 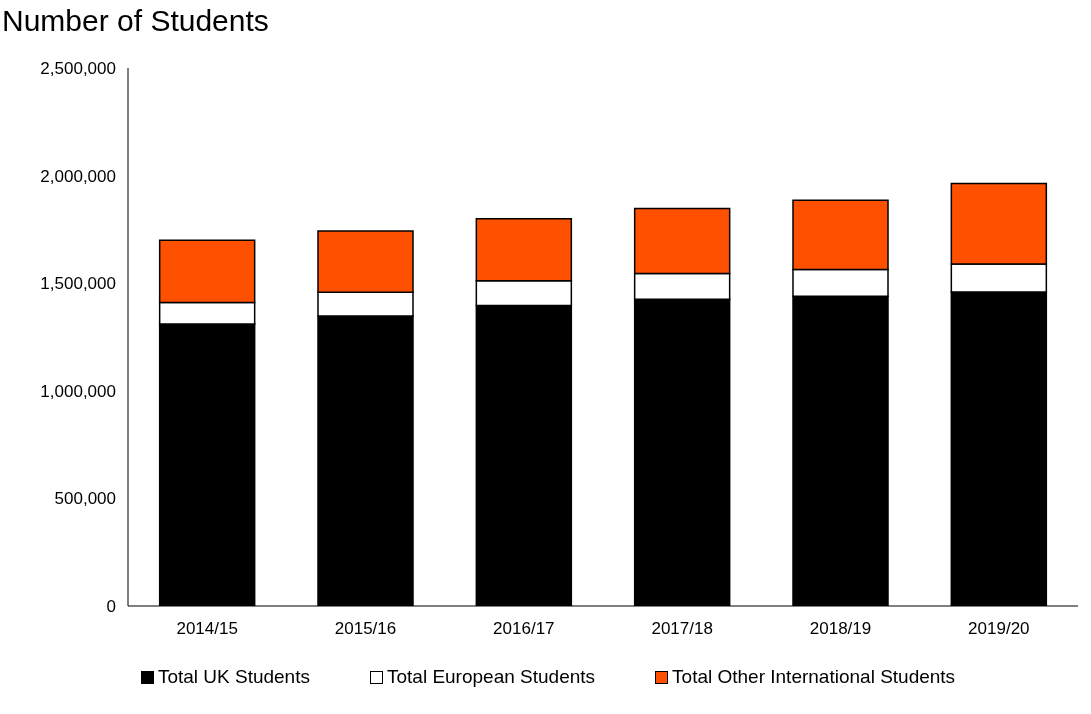 What do you see at coordinates (136, 21) in the screenshot?
I see `chart-title: Number of Students` at bounding box center [136, 21].